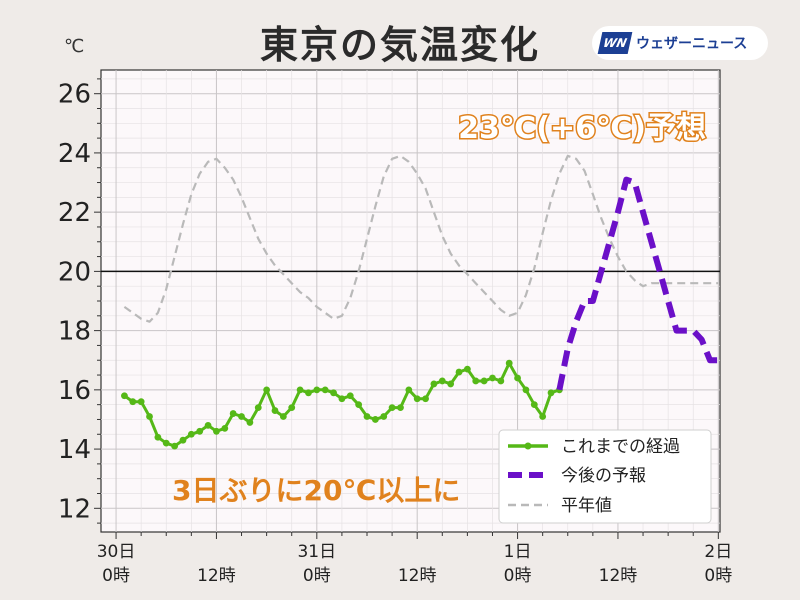 Image resolution: width=800 pixels, height=600 pixels. Describe the element at coordinates (74, 95) in the screenshot. I see `y-tick-label: 26` at that location.